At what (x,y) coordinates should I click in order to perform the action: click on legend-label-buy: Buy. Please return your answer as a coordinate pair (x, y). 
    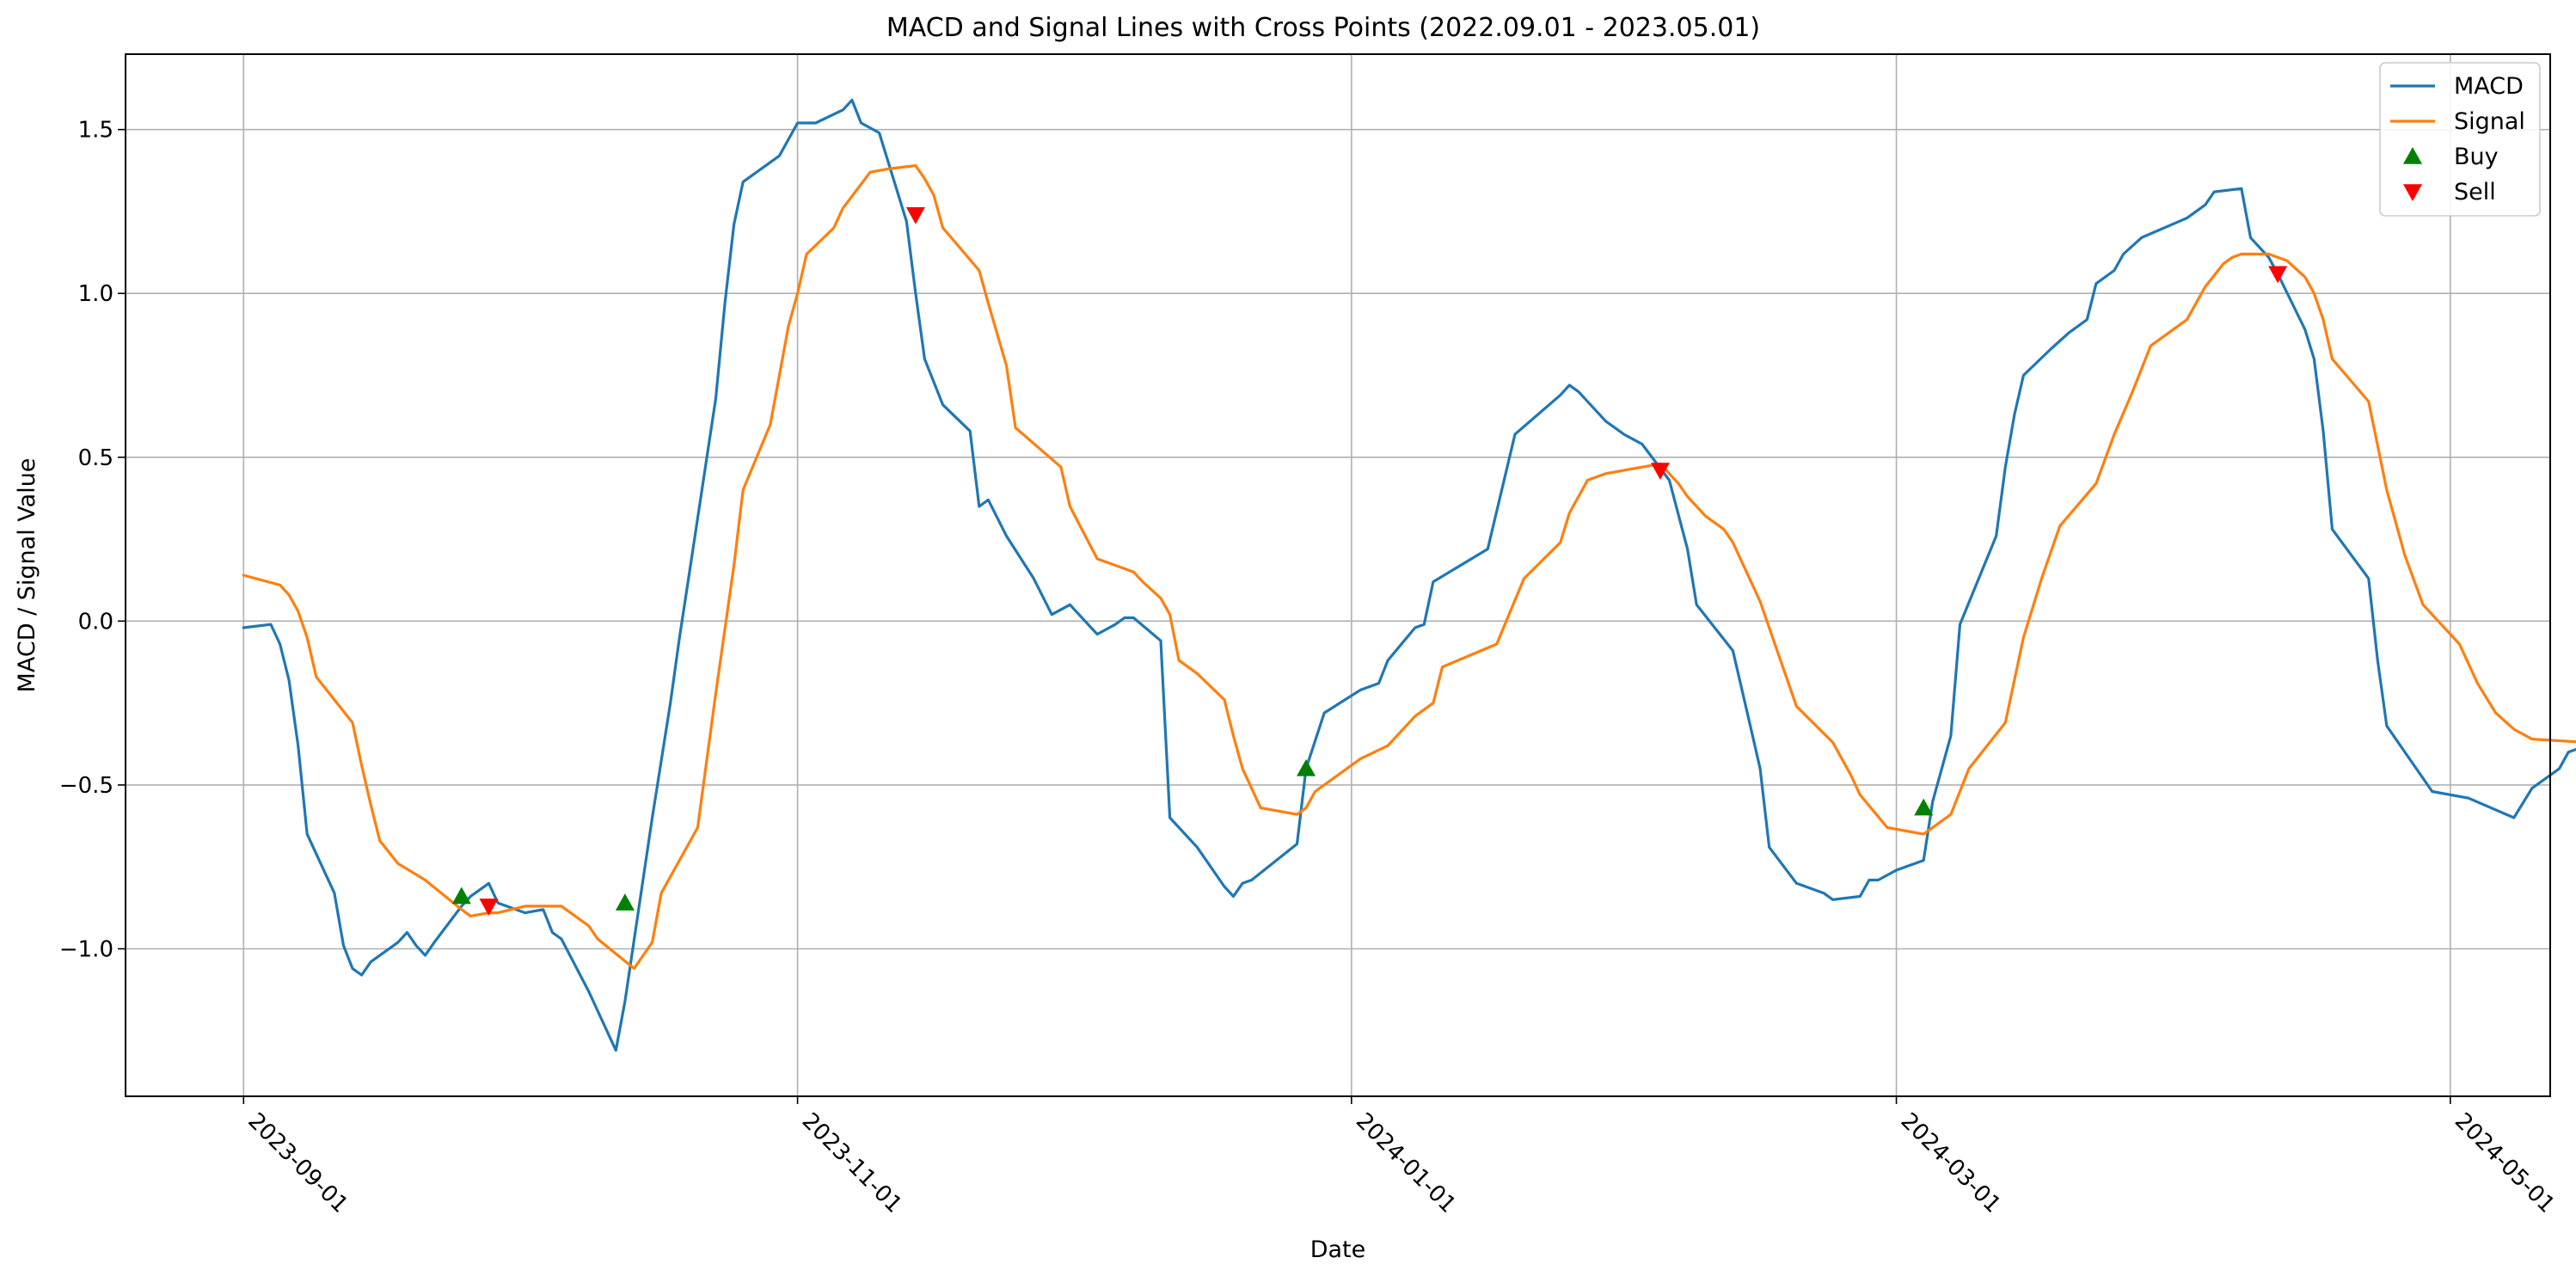
    Looking at the image, I should click on (2476, 157).